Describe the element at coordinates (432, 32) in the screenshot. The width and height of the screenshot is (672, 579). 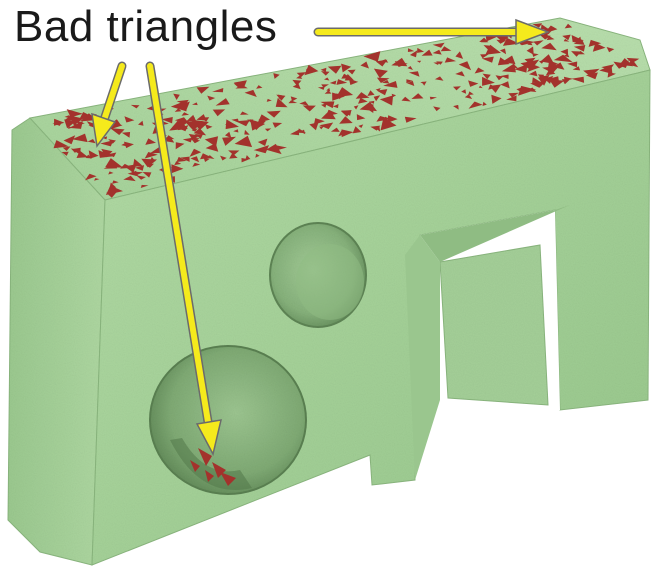
I see `arrow-right` at that location.